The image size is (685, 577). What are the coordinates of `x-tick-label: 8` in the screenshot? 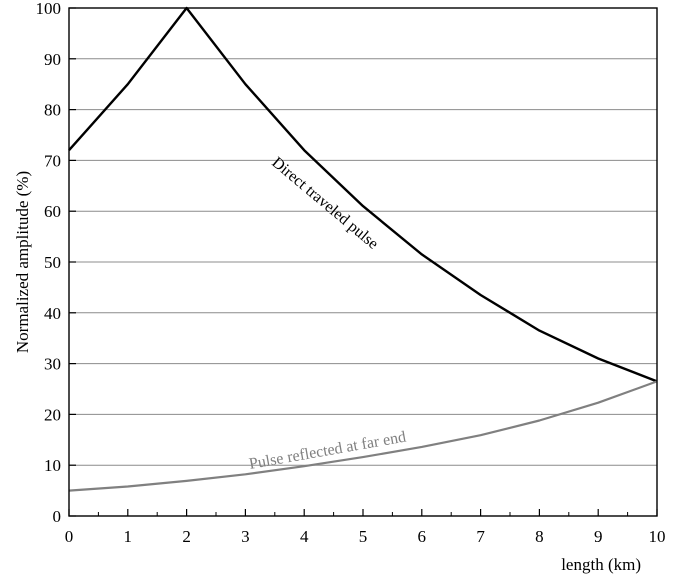 It's located at (539, 536).